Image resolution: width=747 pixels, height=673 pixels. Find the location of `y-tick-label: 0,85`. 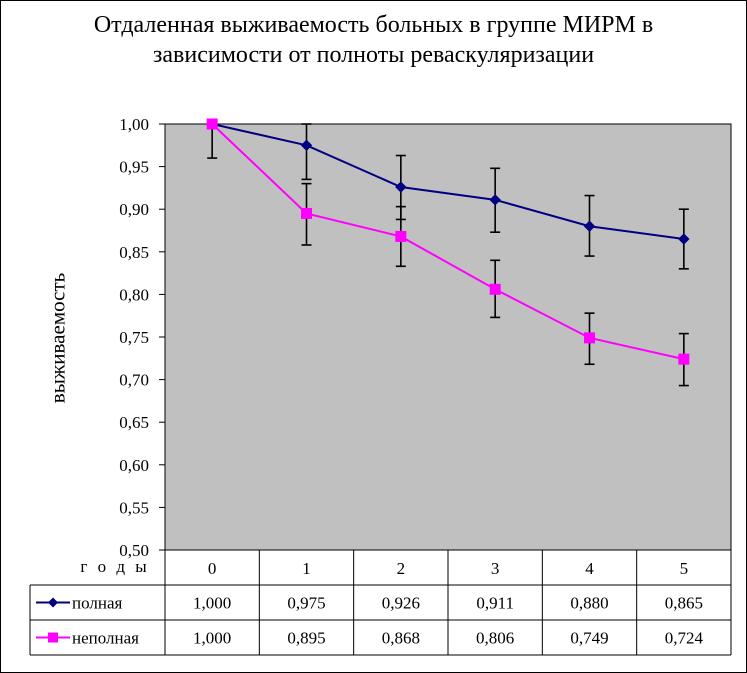

y-tick-label: 0,85 is located at coordinates (134, 252).